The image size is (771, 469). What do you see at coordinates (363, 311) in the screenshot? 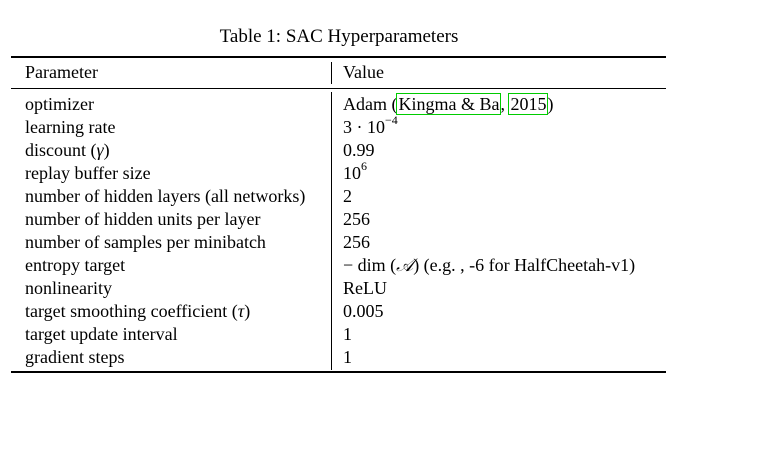
I see `value-target-smoothing: 0.005` at bounding box center [363, 311].